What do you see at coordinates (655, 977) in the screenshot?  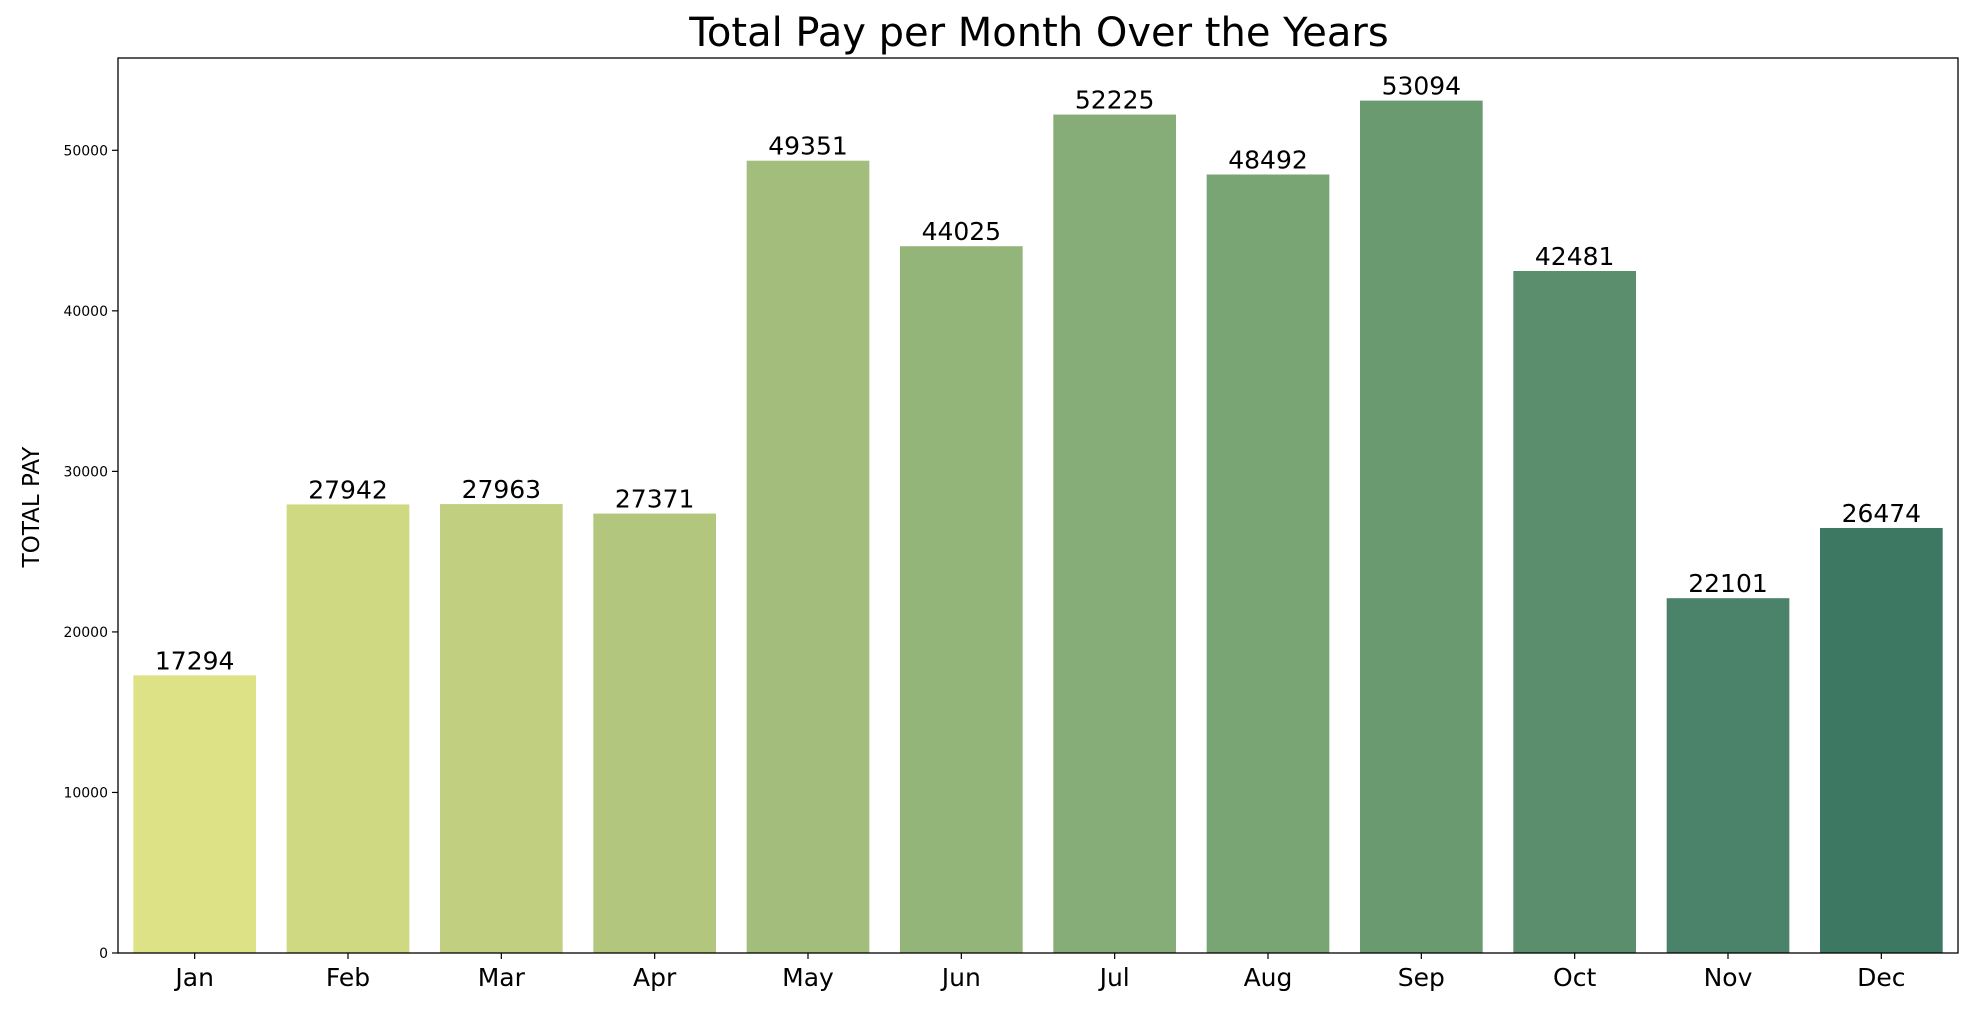 I see `x-tick-label-apr: Apr` at bounding box center [655, 977].